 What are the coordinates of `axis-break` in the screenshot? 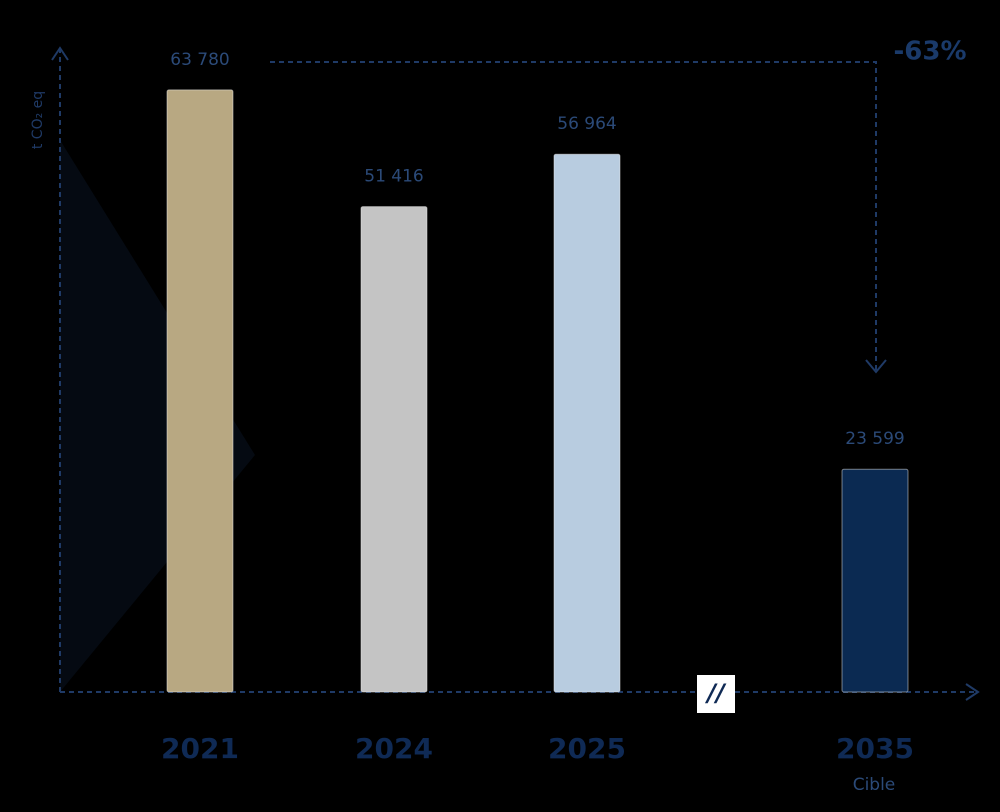 It's located at (716, 694).